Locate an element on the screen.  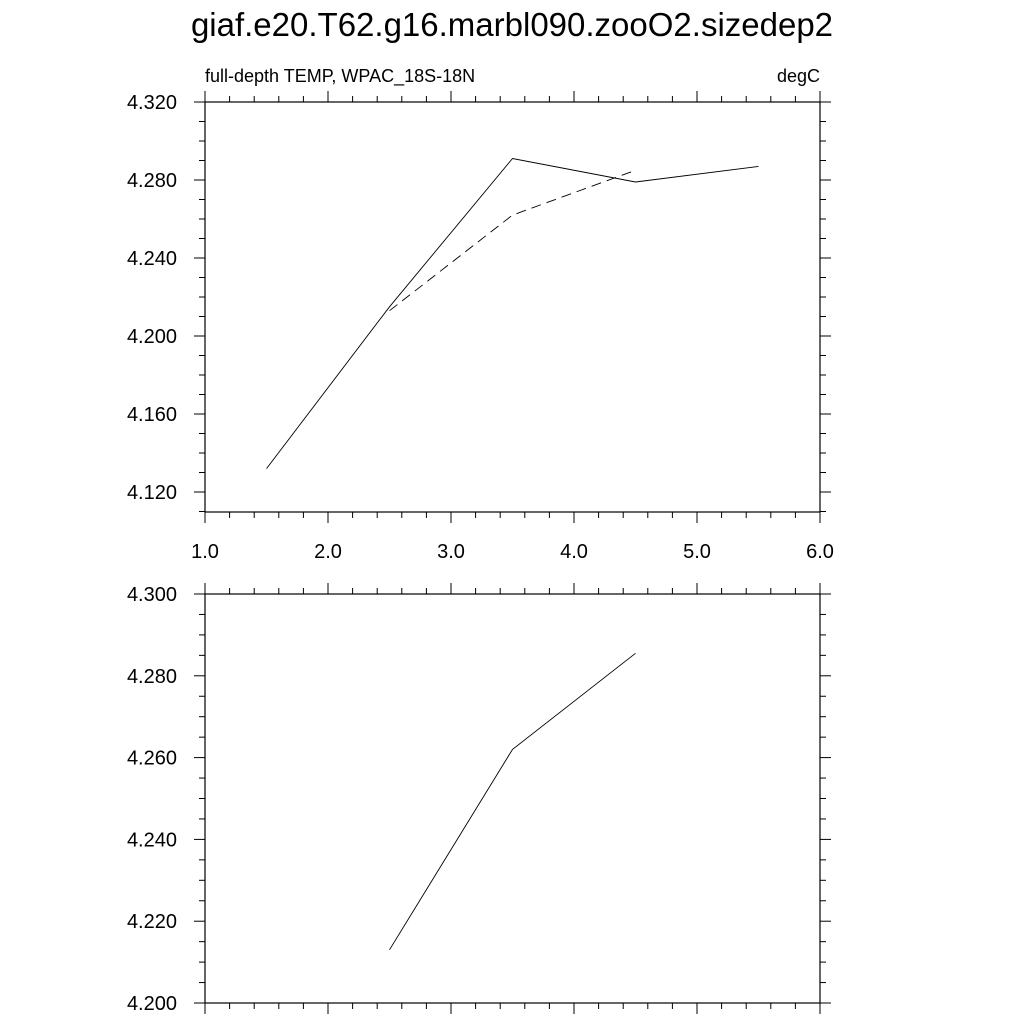
x-tick-label: 2.0 is located at coordinates (328, 552).